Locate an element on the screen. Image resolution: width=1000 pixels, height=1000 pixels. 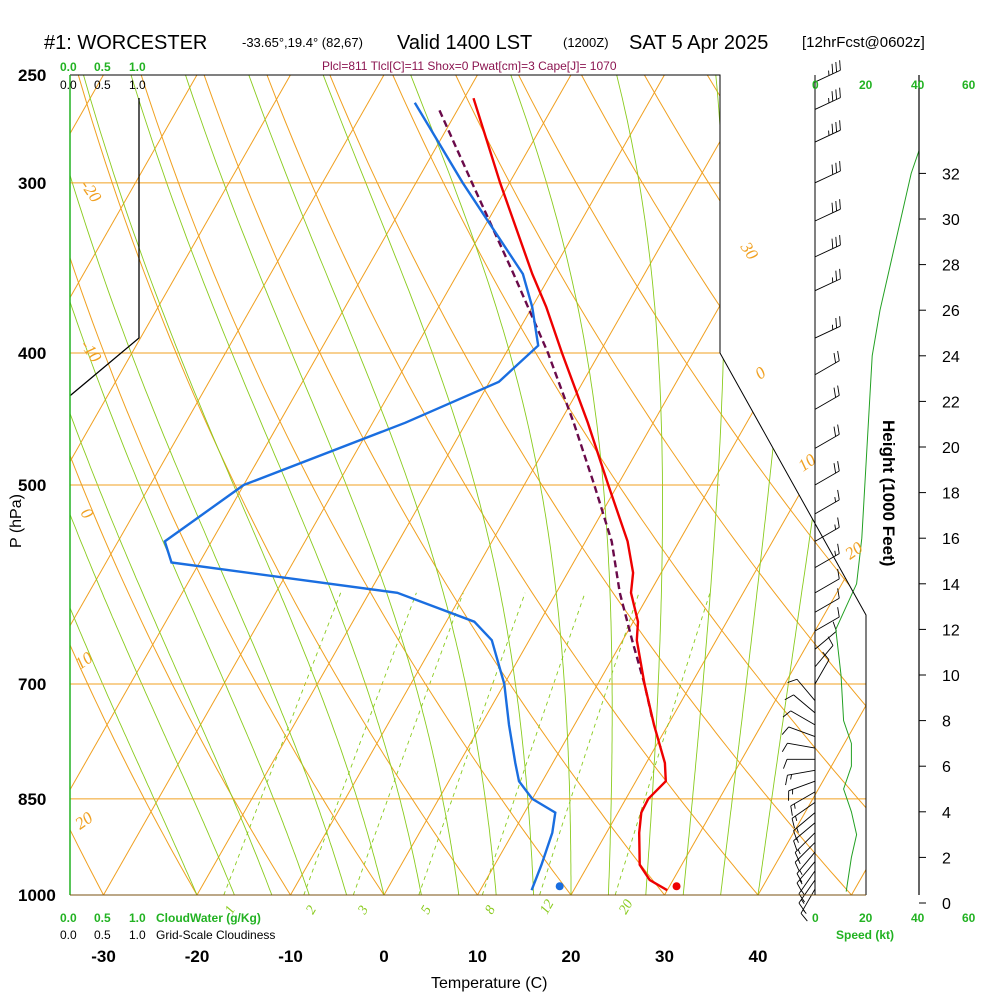
valid-date: SAT 5 Apr 2025 is located at coordinates (698, 43).